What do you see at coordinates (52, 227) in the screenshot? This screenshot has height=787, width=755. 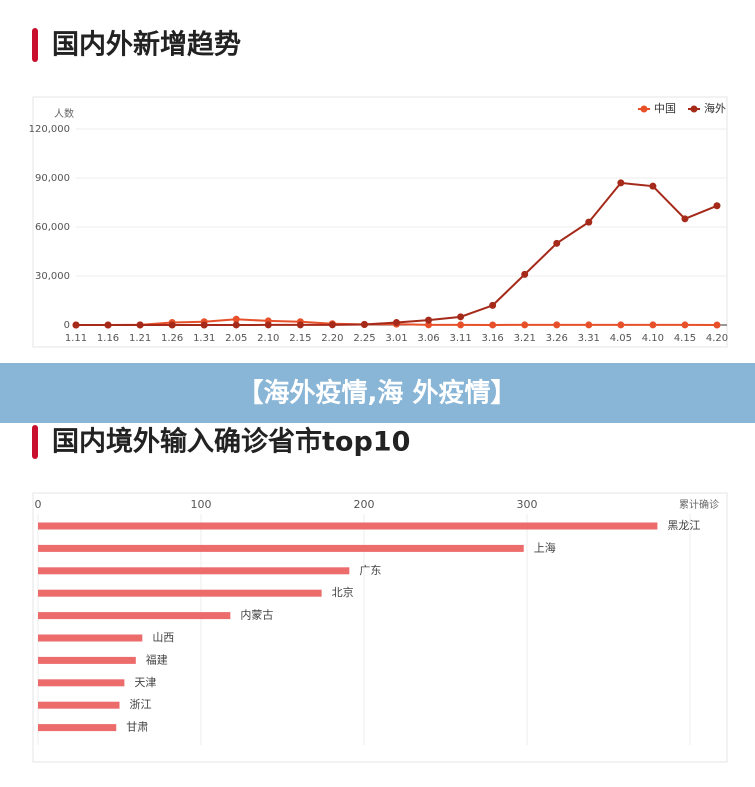 I see `y-tick-label: 60,000` at bounding box center [52, 227].